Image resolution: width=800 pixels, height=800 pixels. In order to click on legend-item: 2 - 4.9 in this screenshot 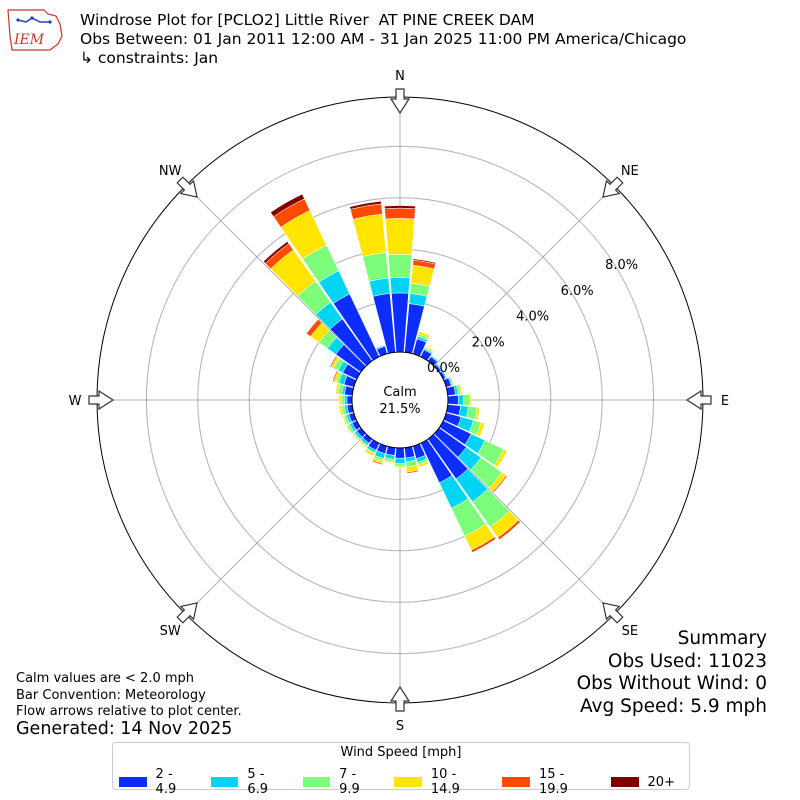, I will do `click(158, 782)`.